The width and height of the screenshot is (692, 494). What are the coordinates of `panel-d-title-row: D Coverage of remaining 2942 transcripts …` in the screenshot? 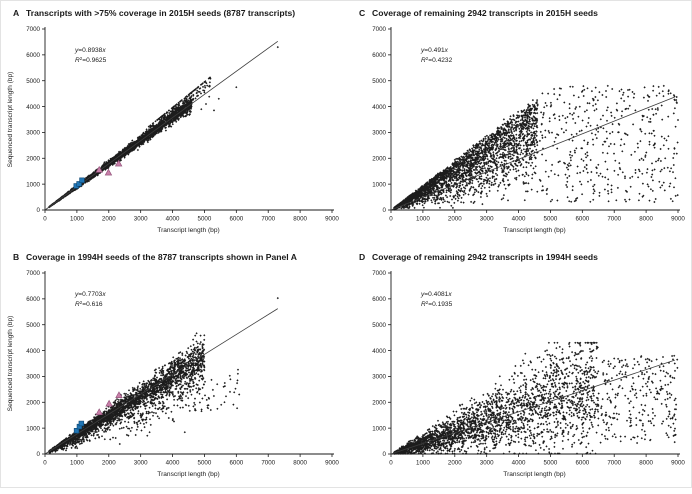 It's located at (519, 256).